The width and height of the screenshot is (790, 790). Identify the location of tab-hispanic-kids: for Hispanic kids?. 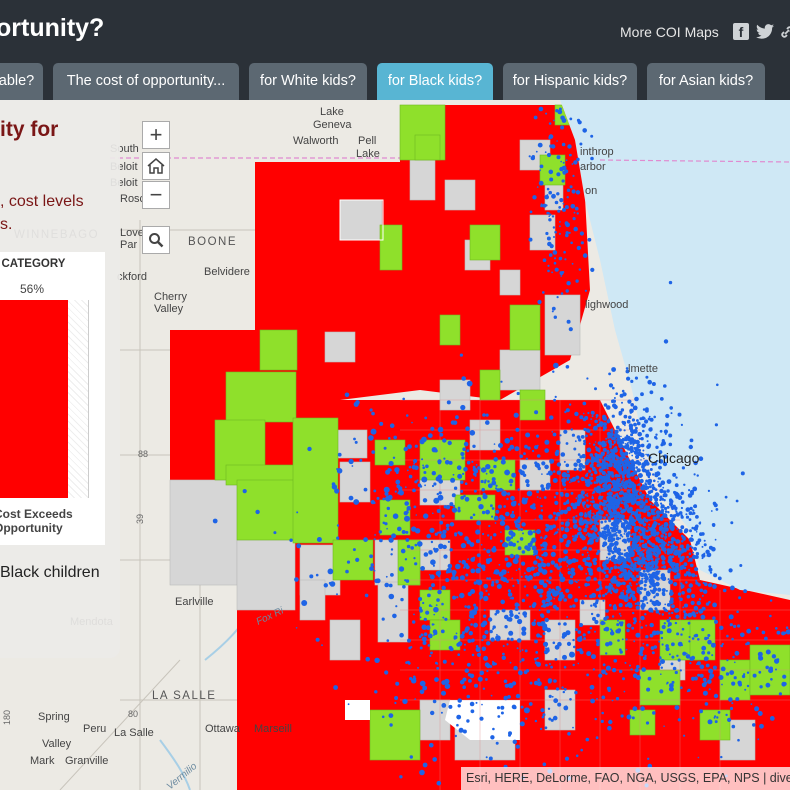
(570, 81).